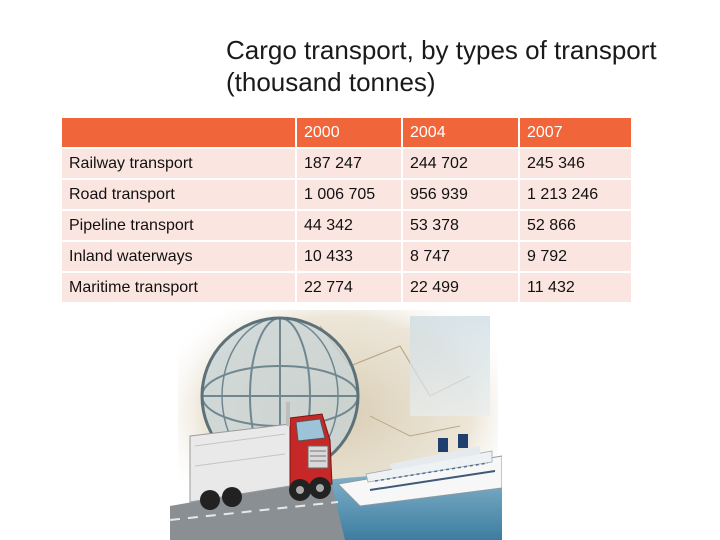 The height and width of the screenshot is (540, 720). What do you see at coordinates (461, 164) in the screenshot?
I see `table-cell: 244 702` at bounding box center [461, 164].